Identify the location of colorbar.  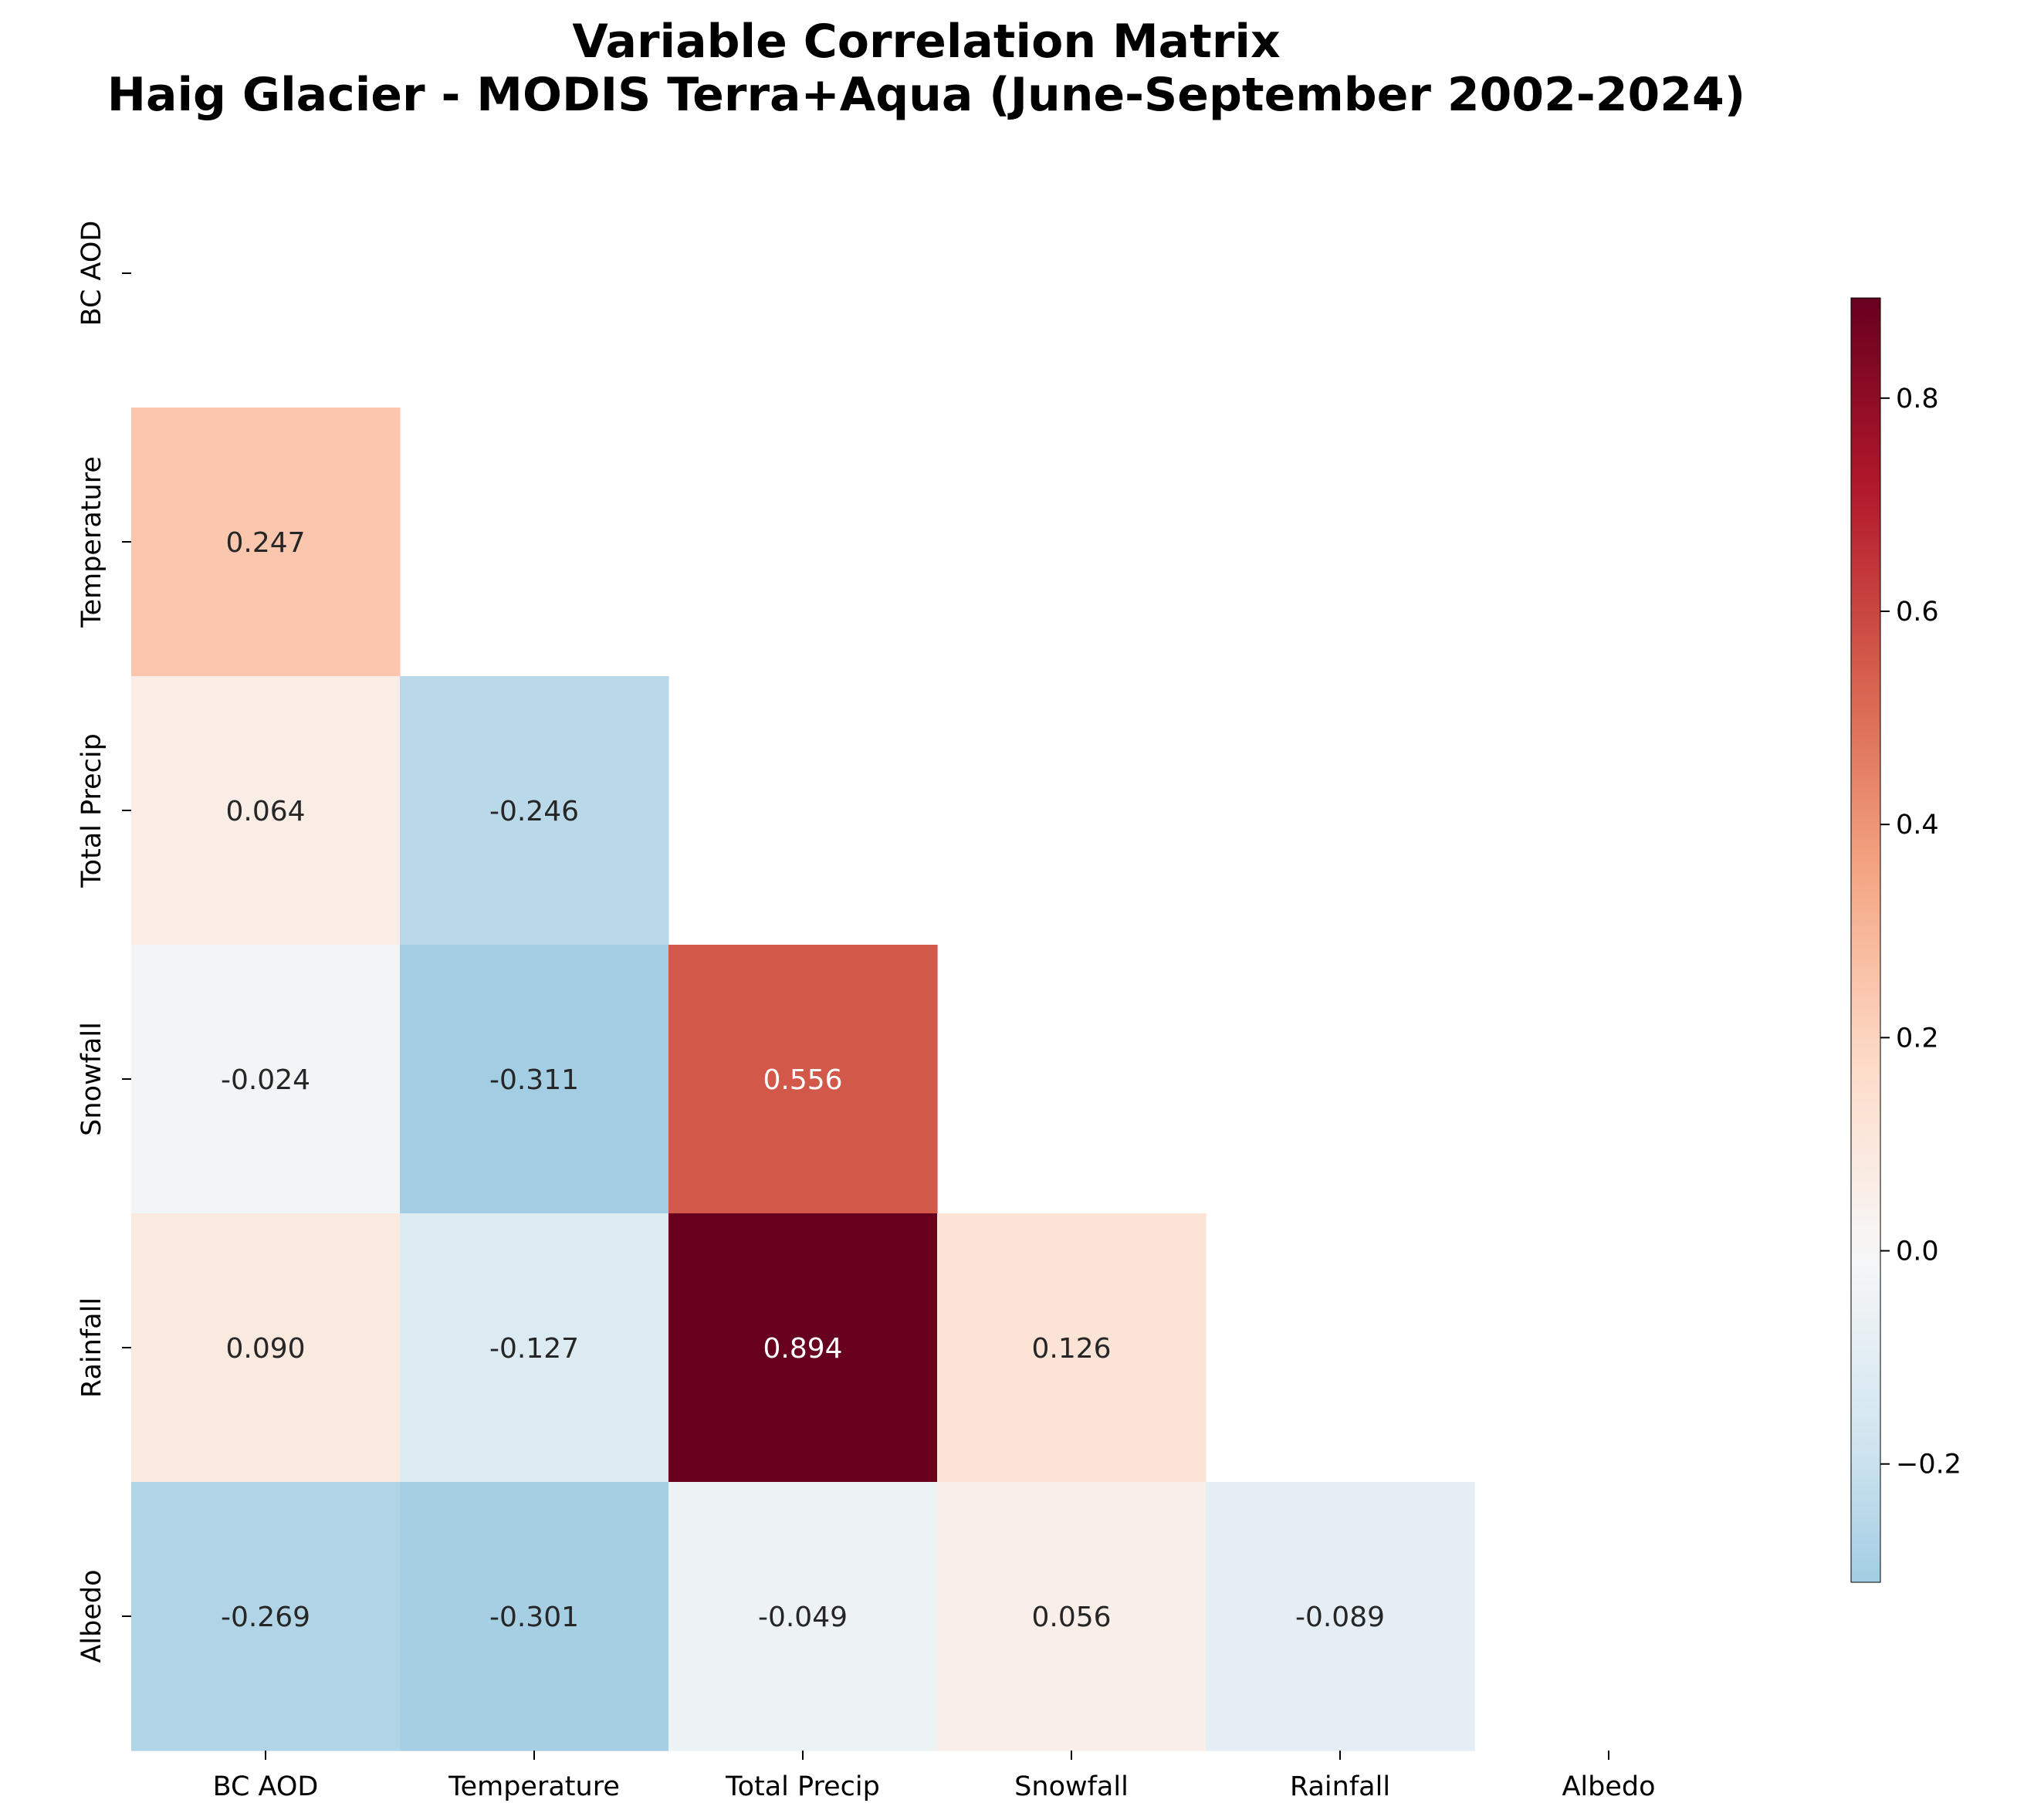
(1865, 940).